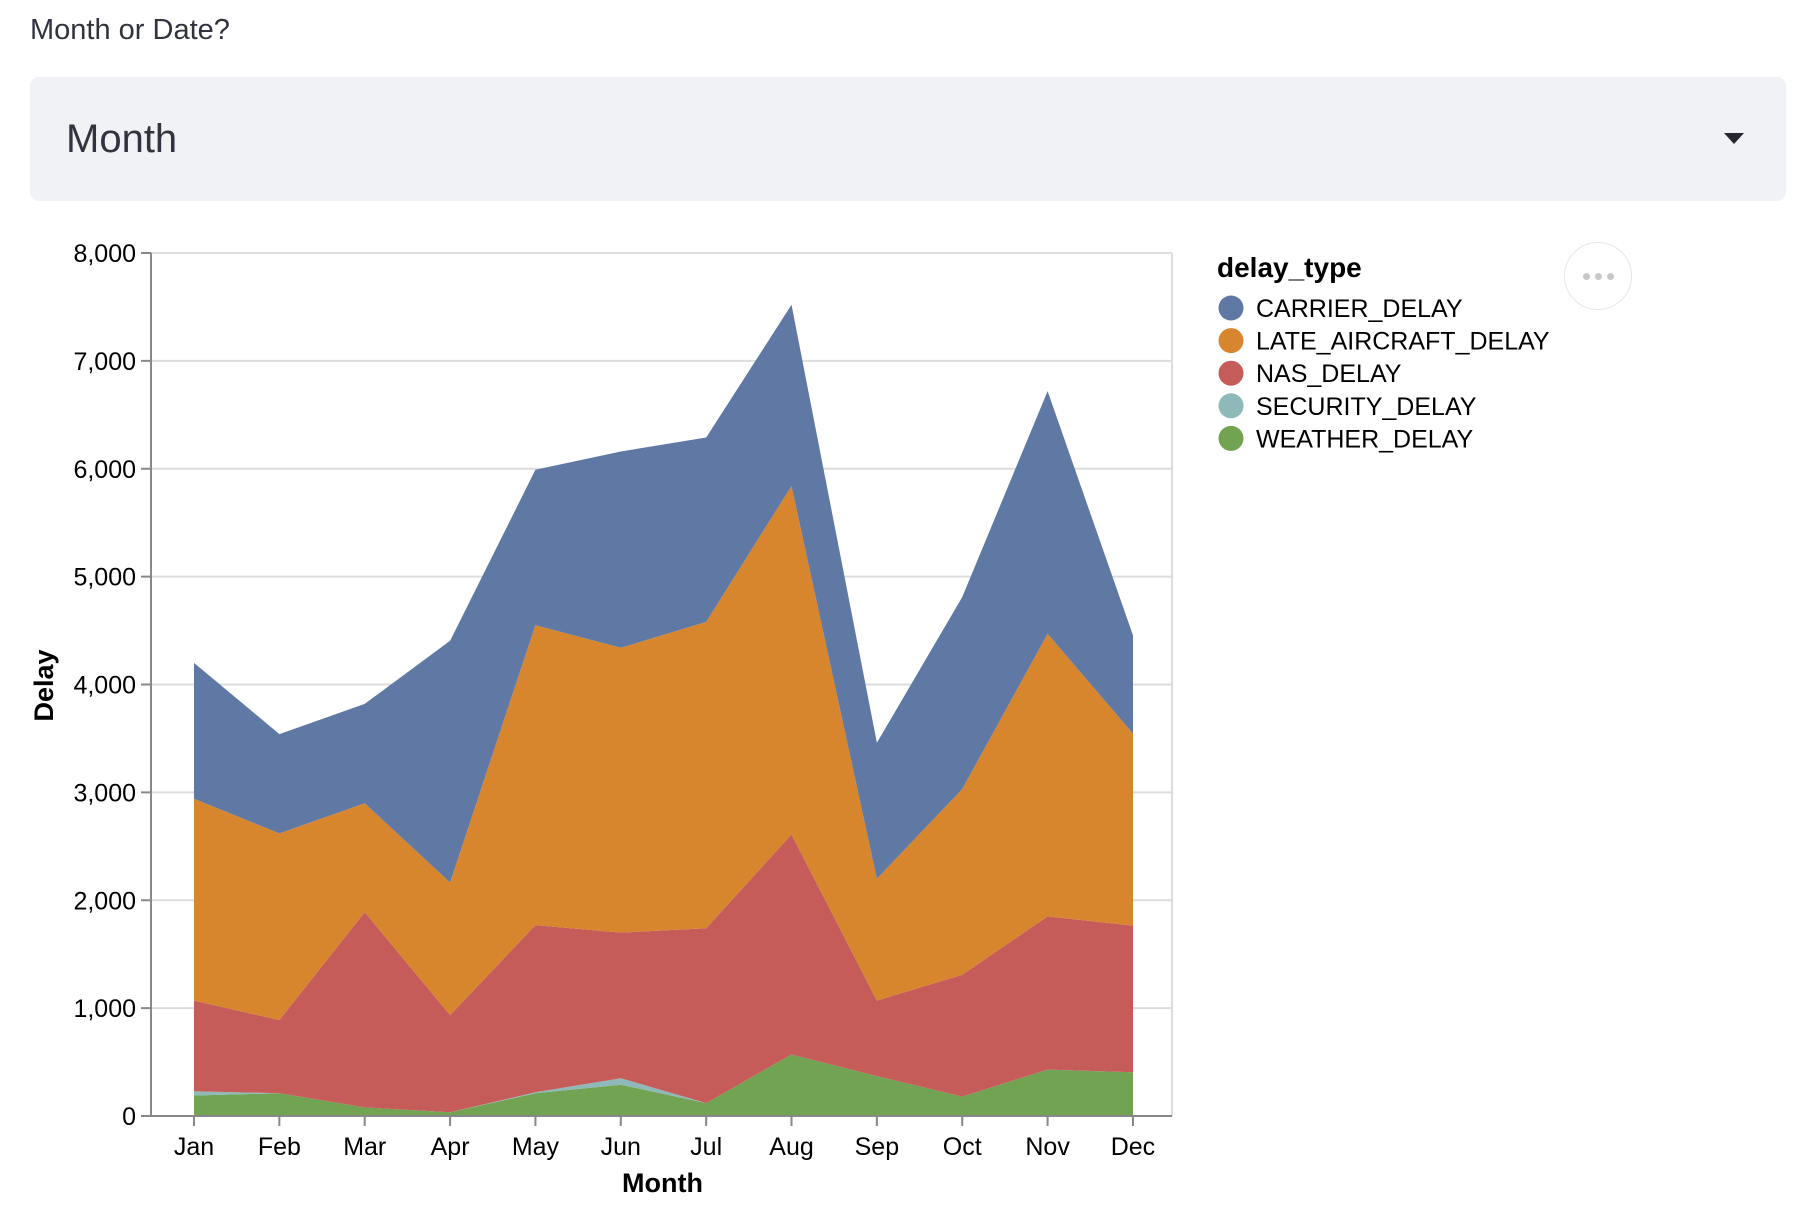  Describe the element at coordinates (104, 578) in the screenshot. I see `y-tick-label: 5,000` at that location.